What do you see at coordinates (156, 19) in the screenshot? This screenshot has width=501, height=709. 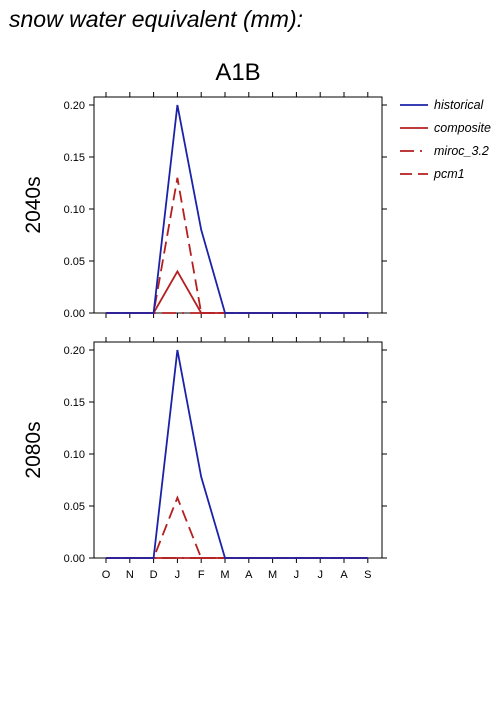 I see `page-title: snow water equivalent (mm):` at bounding box center [156, 19].